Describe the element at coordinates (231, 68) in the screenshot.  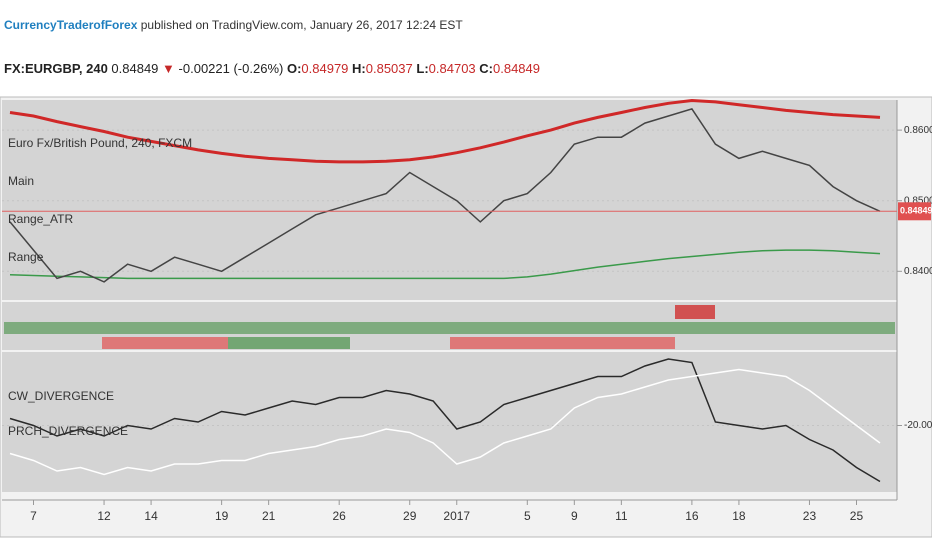
I see `change: -0.00221 (-0.26%)` at that location.